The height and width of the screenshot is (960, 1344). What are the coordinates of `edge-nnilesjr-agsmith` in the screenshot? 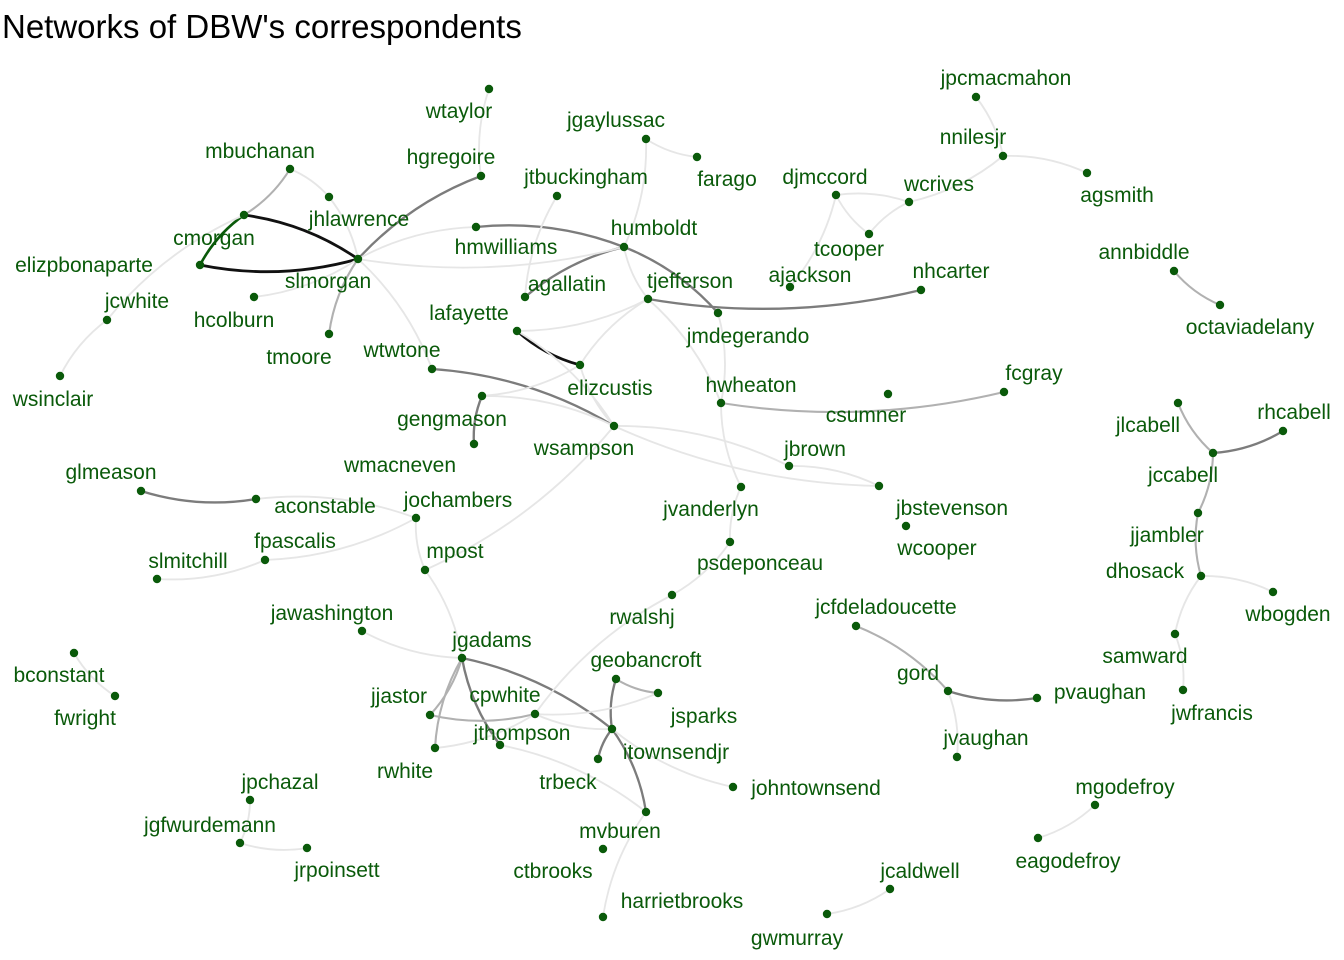 It's located at (1045, 164).